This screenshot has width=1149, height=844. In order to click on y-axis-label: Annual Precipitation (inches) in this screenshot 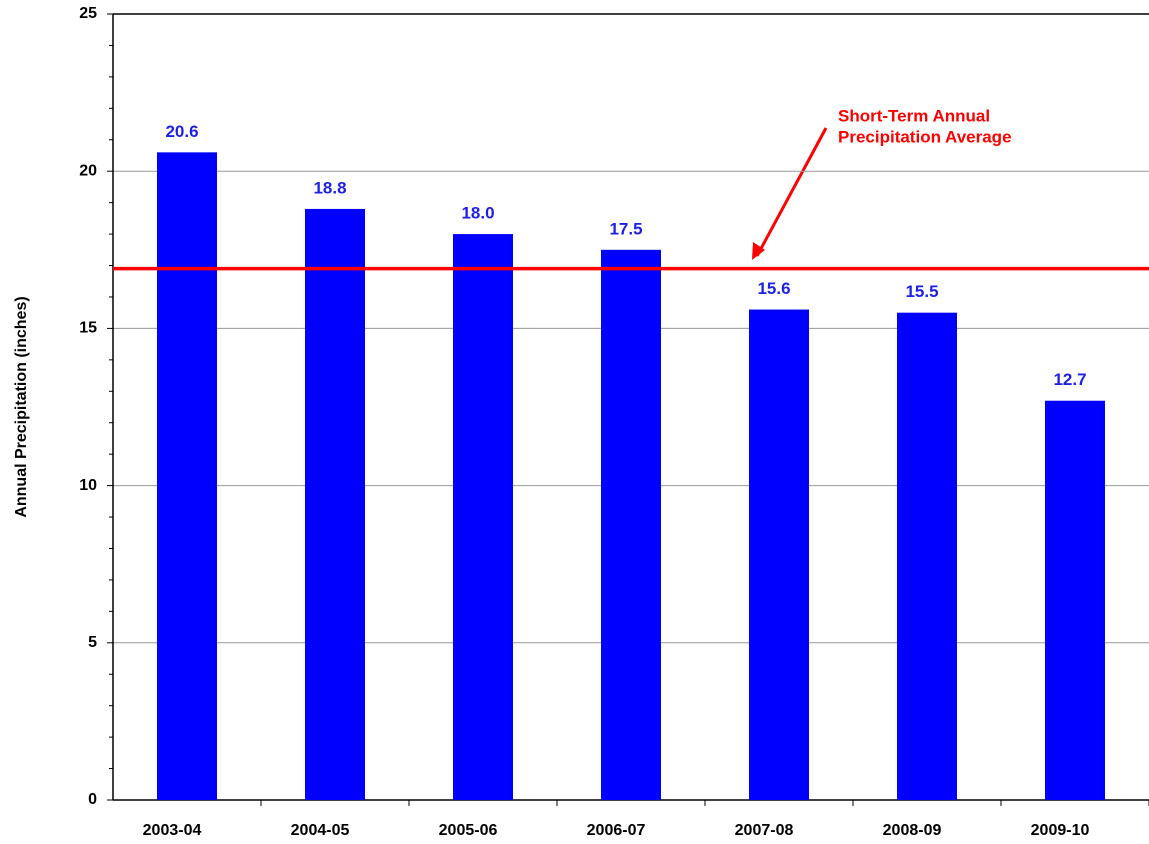, I will do `click(21, 406)`.